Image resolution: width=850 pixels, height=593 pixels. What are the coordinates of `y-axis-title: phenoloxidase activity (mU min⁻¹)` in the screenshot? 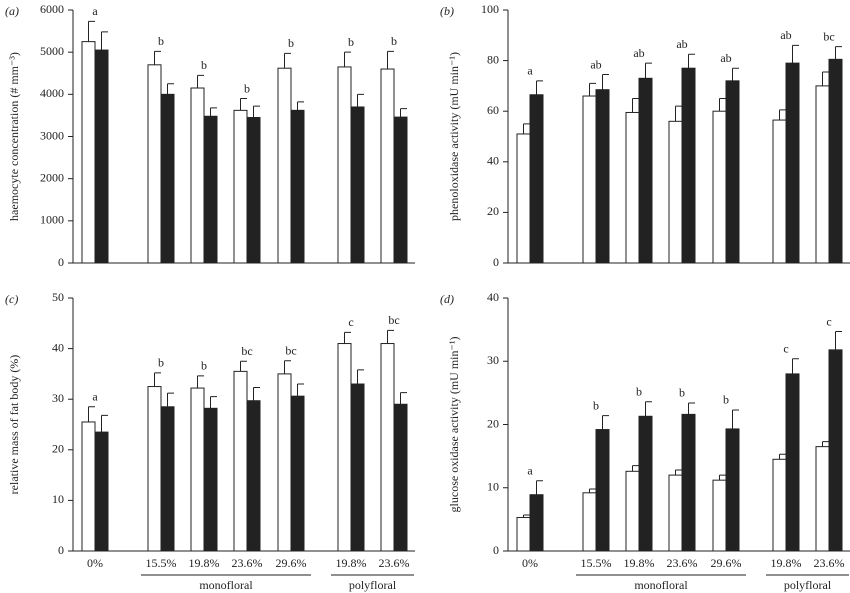 It's located at (454, 136).